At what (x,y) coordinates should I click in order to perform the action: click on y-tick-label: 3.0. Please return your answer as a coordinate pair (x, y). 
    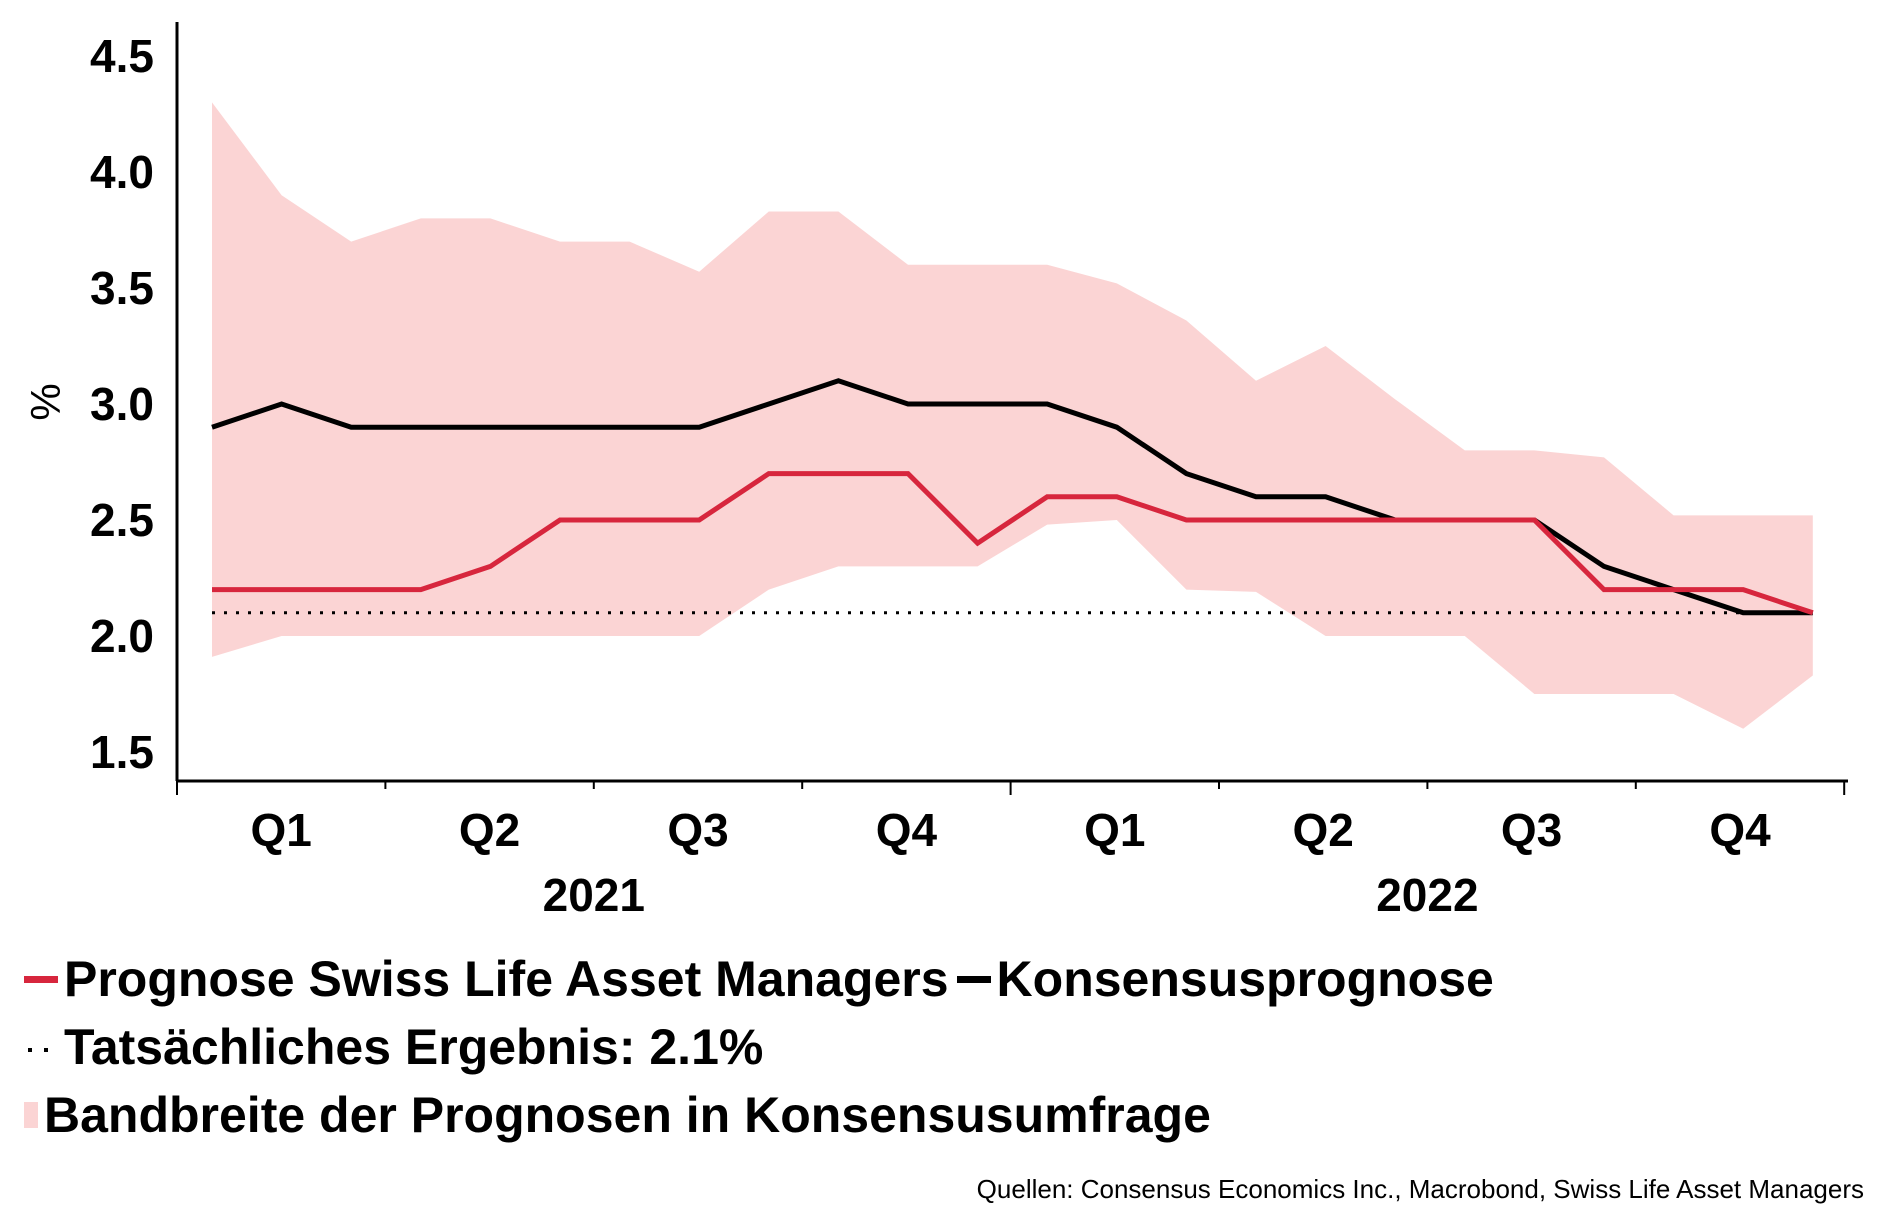
    Looking at the image, I should click on (122, 404).